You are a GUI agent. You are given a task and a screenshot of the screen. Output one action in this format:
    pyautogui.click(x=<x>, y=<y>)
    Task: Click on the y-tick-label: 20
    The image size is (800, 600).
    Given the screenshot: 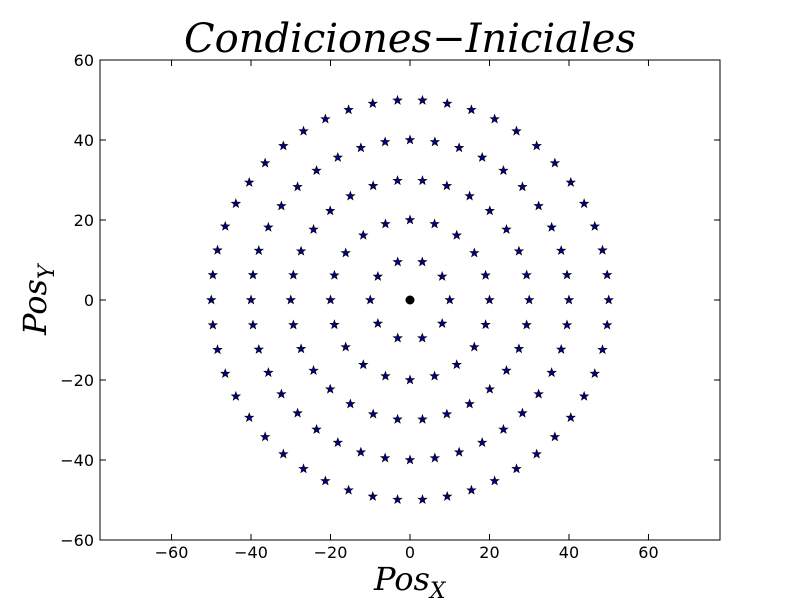 What is the action you would take?
    pyautogui.click(x=84, y=220)
    